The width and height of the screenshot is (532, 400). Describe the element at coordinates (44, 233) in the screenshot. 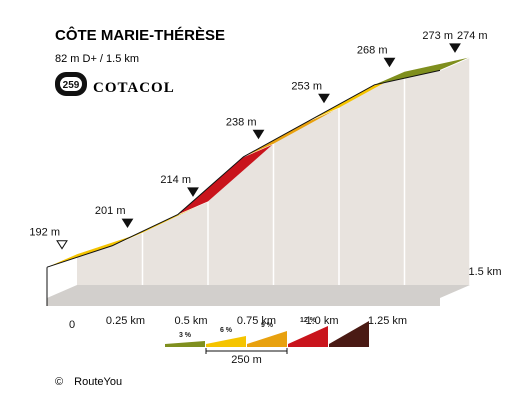

I see `altitude-label: 192 m` at that location.